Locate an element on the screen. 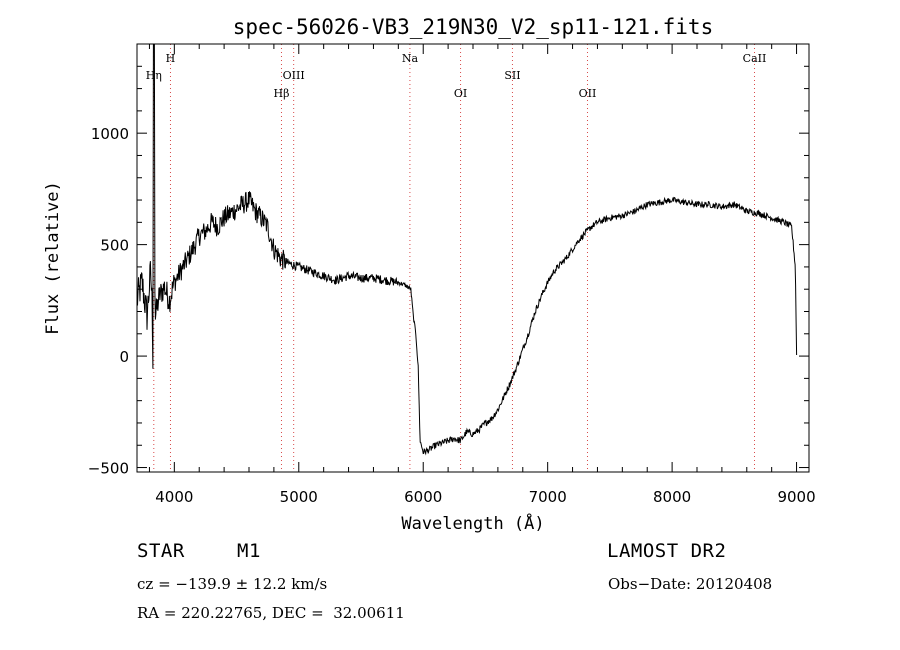  line-label-6: SII is located at coordinates (512, 75).